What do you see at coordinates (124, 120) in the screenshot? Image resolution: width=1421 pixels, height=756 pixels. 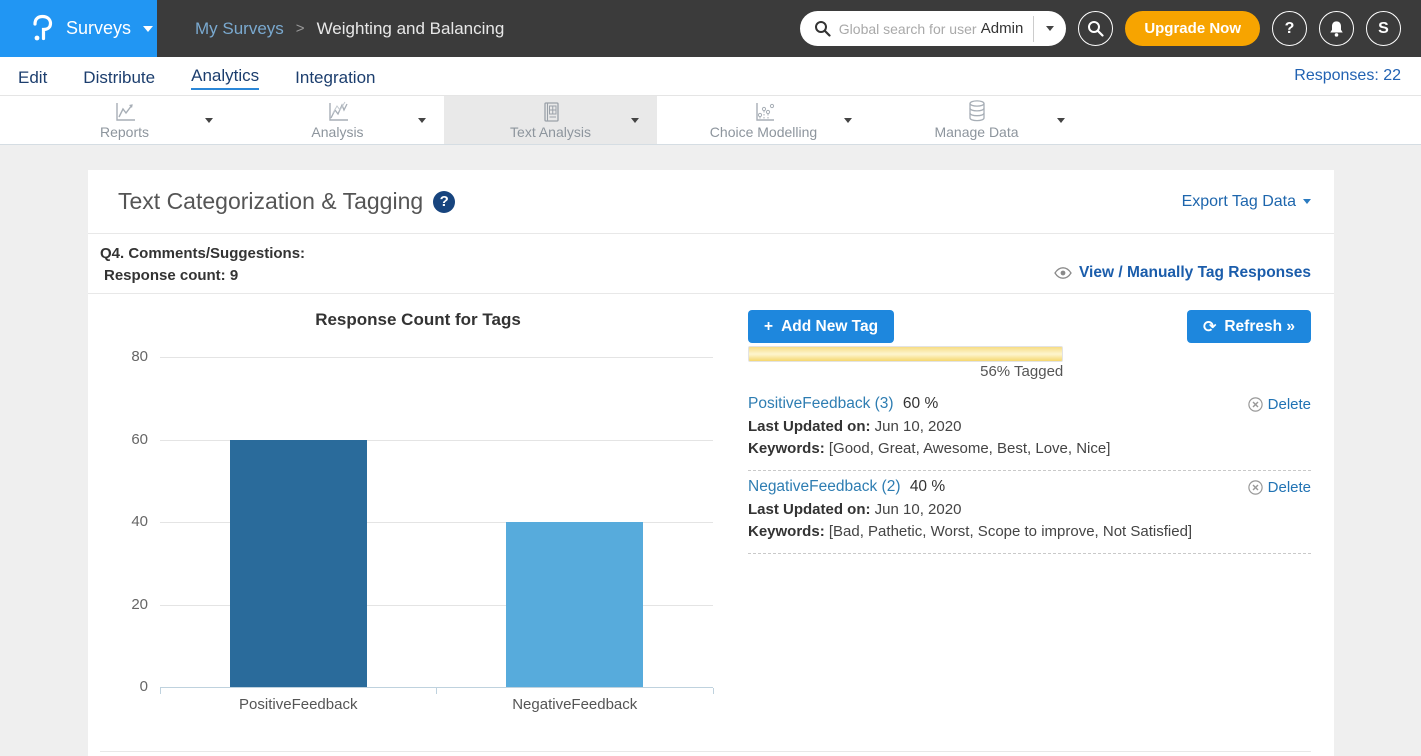 I see `tab-reports: Reports` at bounding box center [124, 120].